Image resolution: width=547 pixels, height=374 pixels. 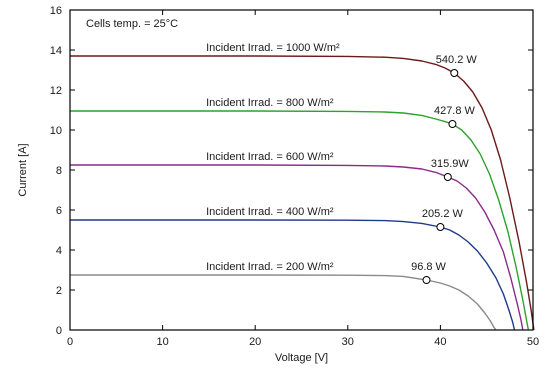 What do you see at coordinates (56, 91) in the screenshot?
I see `y-tick-label: 12` at bounding box center [56, 91].